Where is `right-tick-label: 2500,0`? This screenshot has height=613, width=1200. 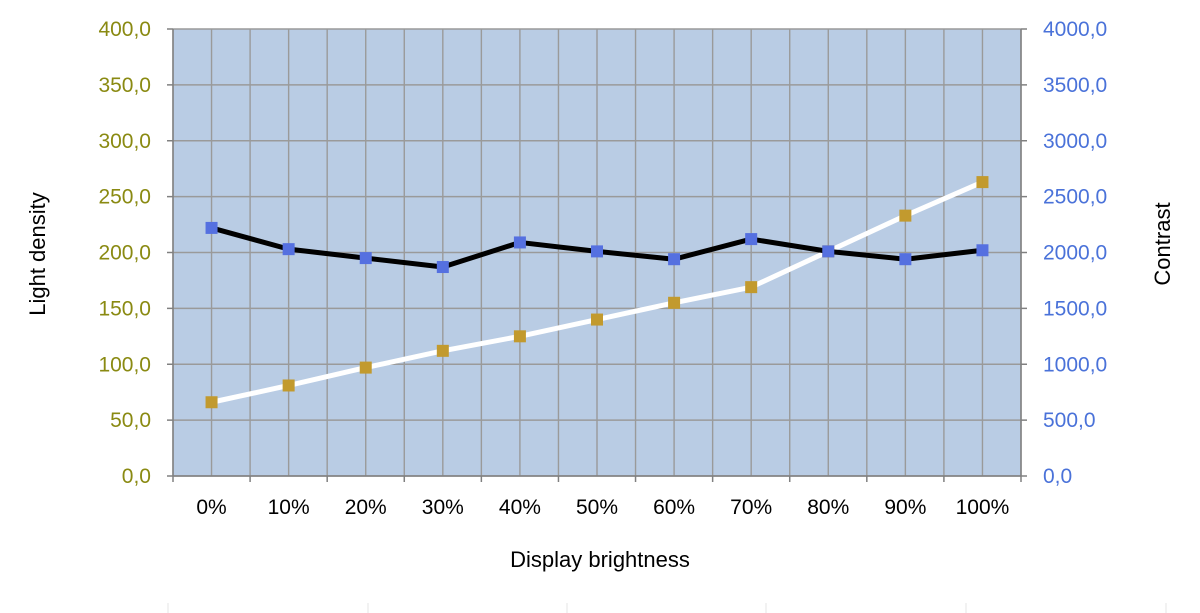
right-tick-label: 2500,0 is located at coordinates (1075, 197).